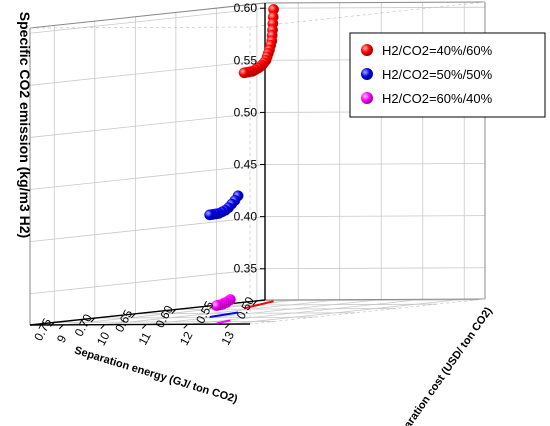  I want to click on floor-projections, so click(241, 312).